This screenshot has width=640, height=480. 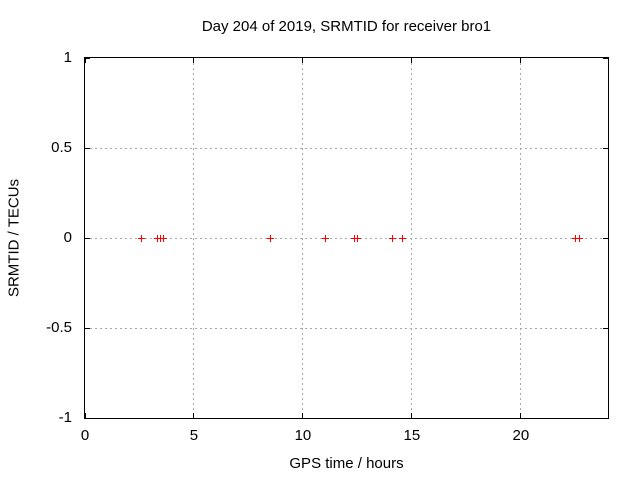 I want to click on y-tick-label: -1, so click(x=65, y=417).